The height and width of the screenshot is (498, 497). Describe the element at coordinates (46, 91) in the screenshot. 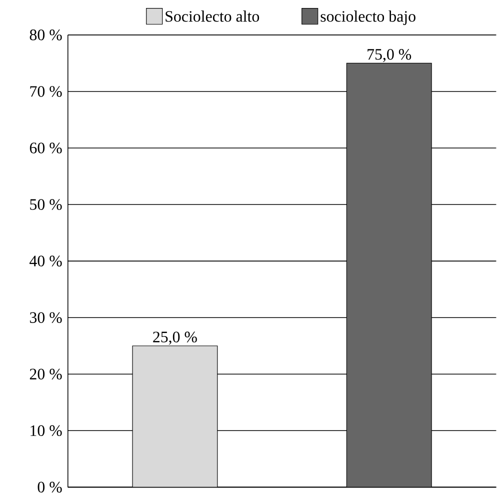

I see `y-tick-label: 70 %` at that location.